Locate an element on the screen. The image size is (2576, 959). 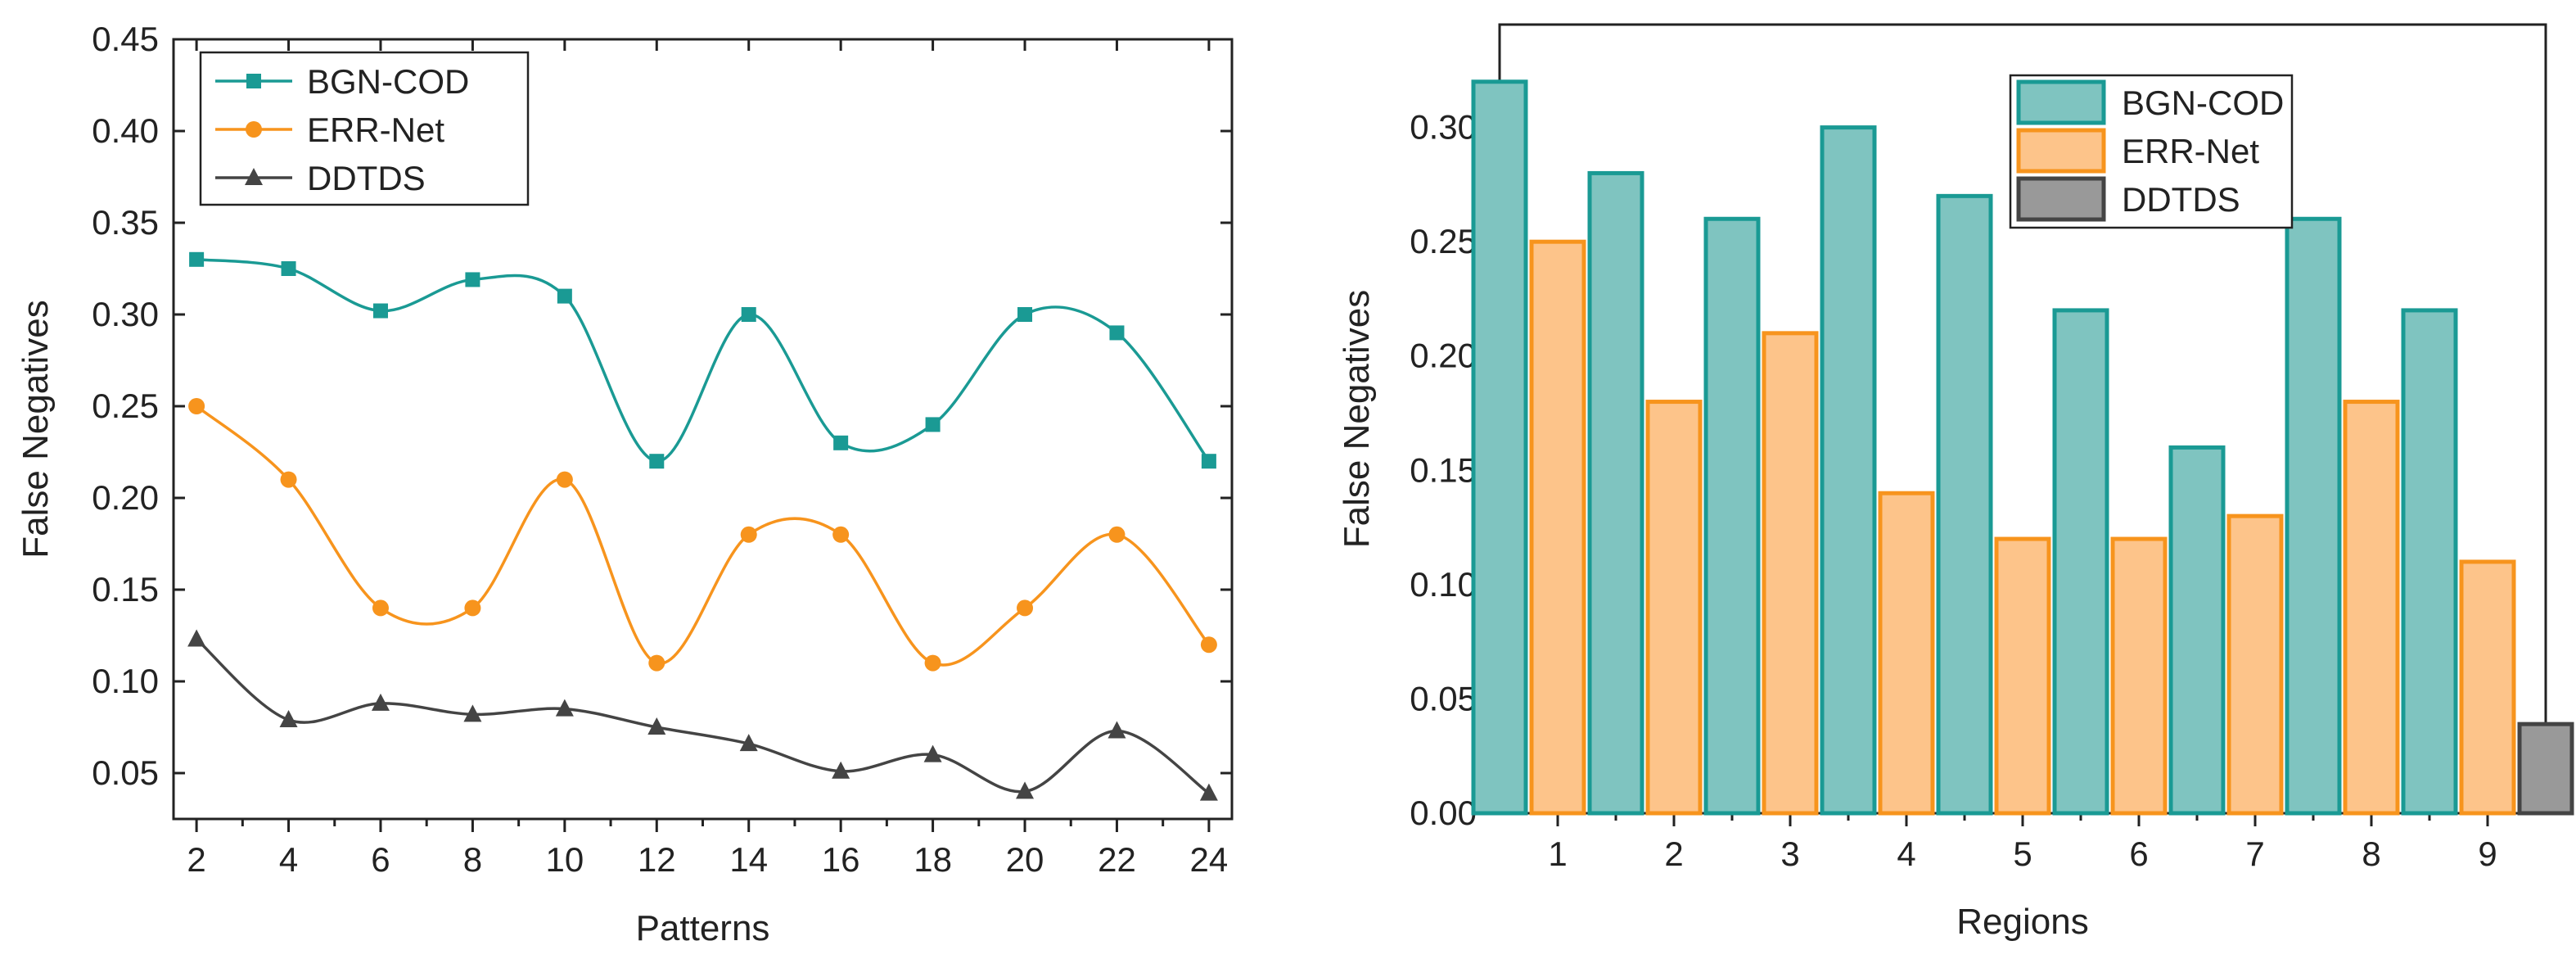
series-line-bgn-cod is located at coordinates (703, 360).